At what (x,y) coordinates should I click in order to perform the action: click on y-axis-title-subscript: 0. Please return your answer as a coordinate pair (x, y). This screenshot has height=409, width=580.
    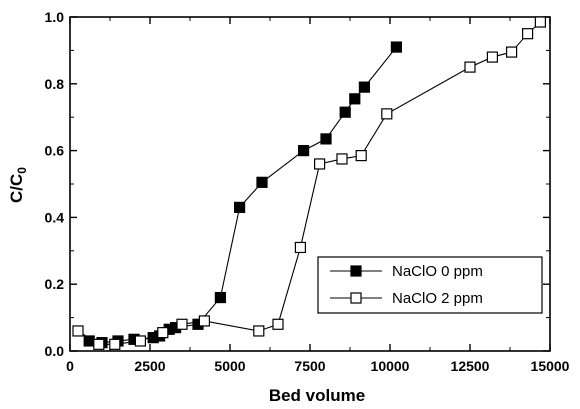
    Looking at the image, I should click on (22, 170).